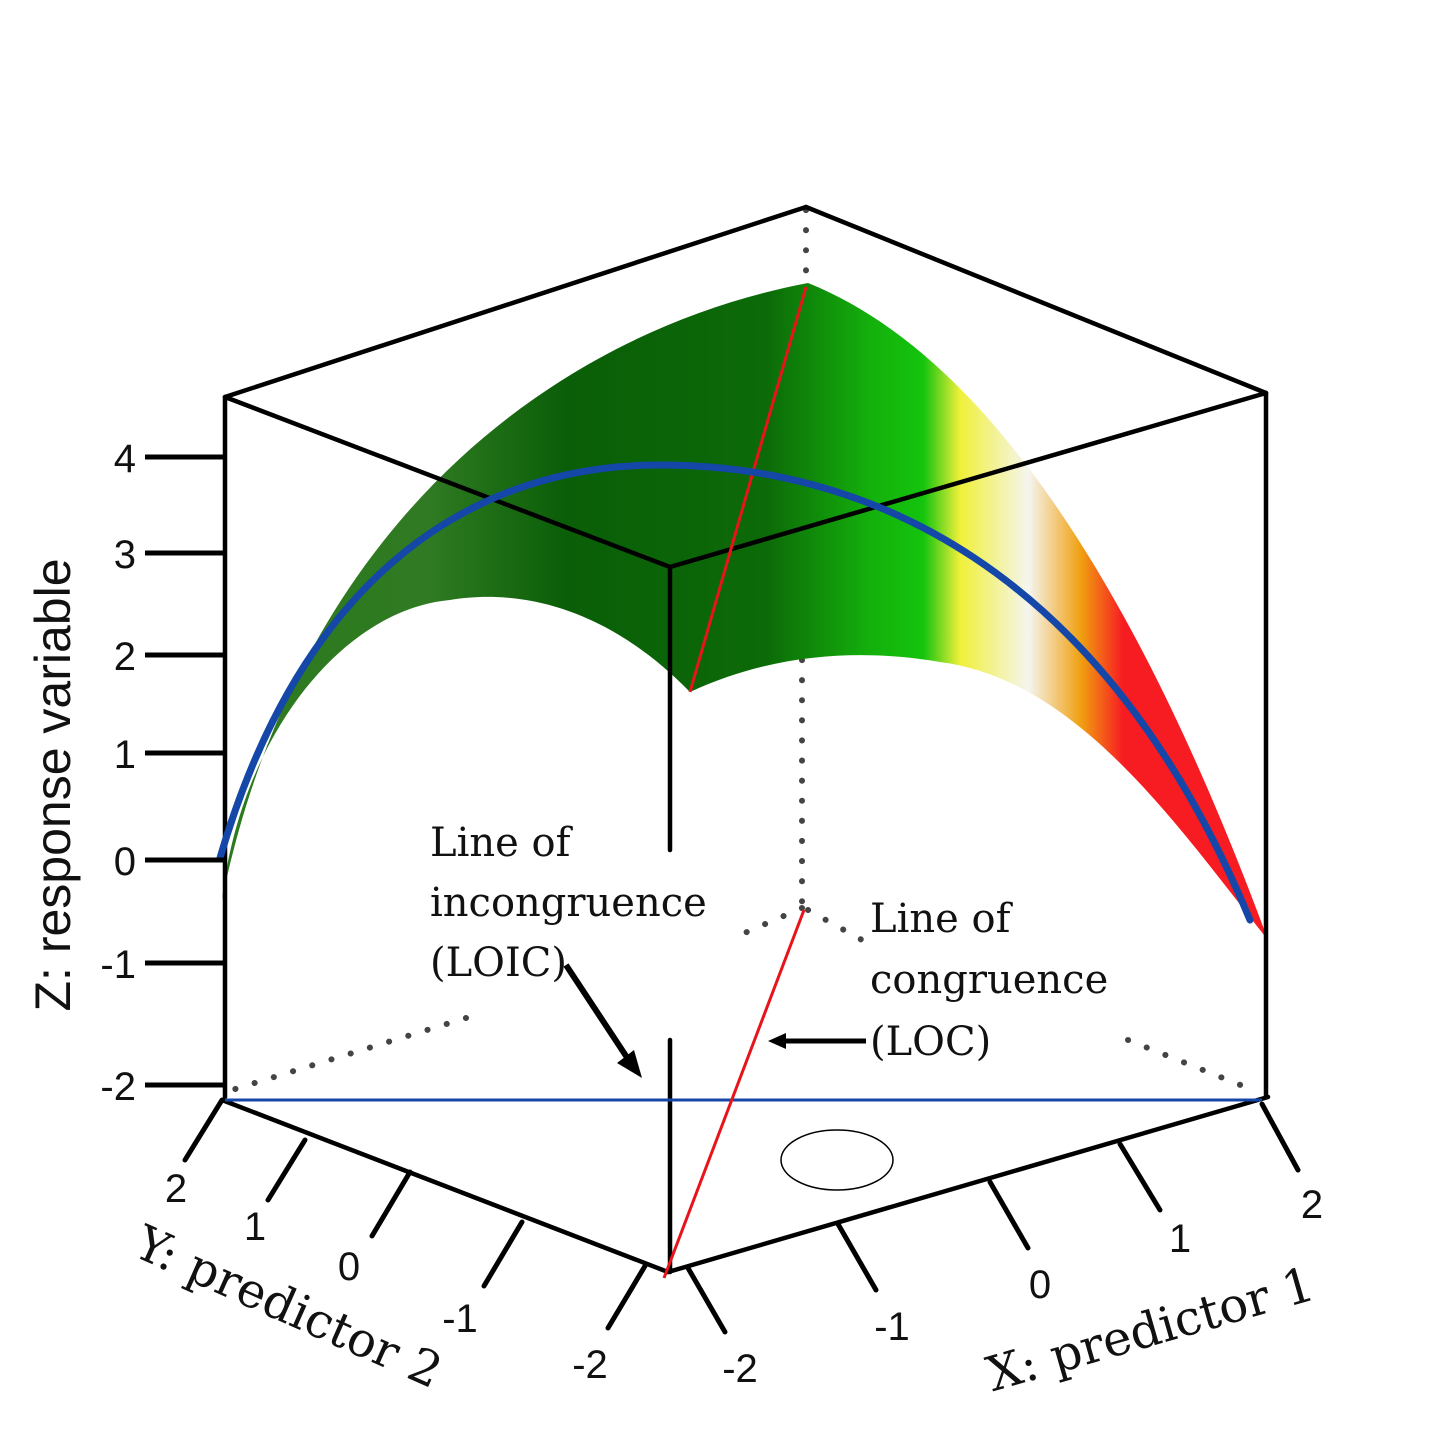 The height and width of the screenshot is (1430, 1430). What do you see at coordinates (53, 784) in the screenshot?
I see `z-axis-title: Z: response variable` at bounding box center [53, 784].